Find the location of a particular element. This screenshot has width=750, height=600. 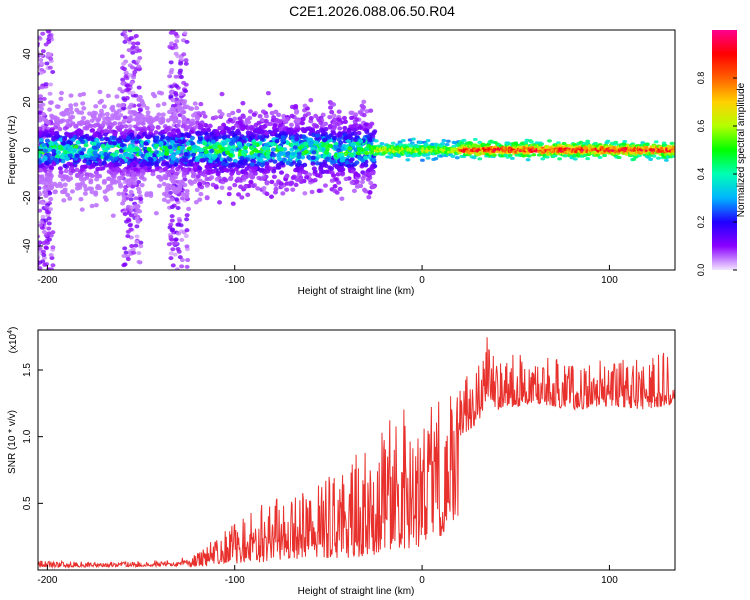

snr-multiplier: (x104) is located at coordinates (13, 340).